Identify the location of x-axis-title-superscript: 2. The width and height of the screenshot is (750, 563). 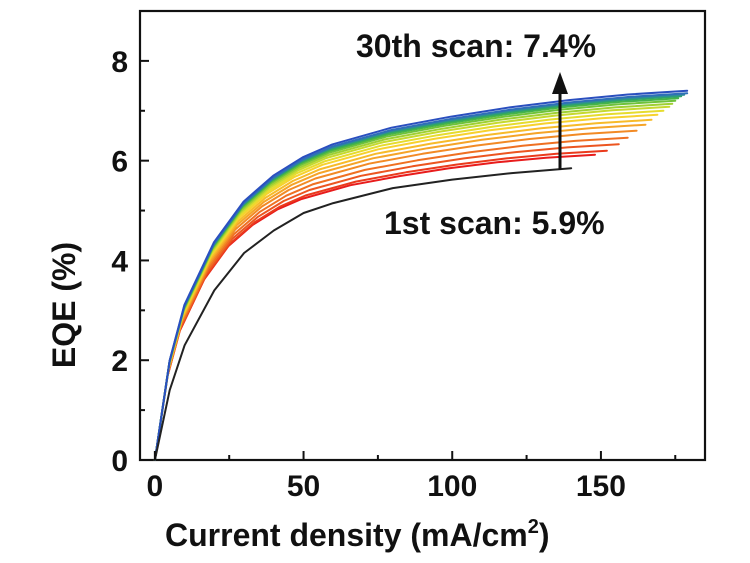
(533, 527).